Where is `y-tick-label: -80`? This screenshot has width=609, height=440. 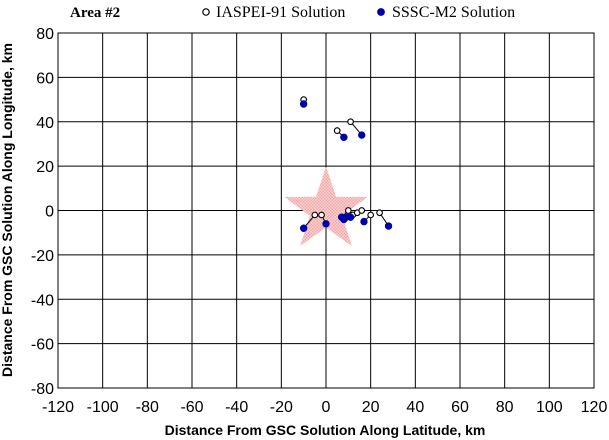 y-tick-label: -80 is located at coordinates (42, 389).